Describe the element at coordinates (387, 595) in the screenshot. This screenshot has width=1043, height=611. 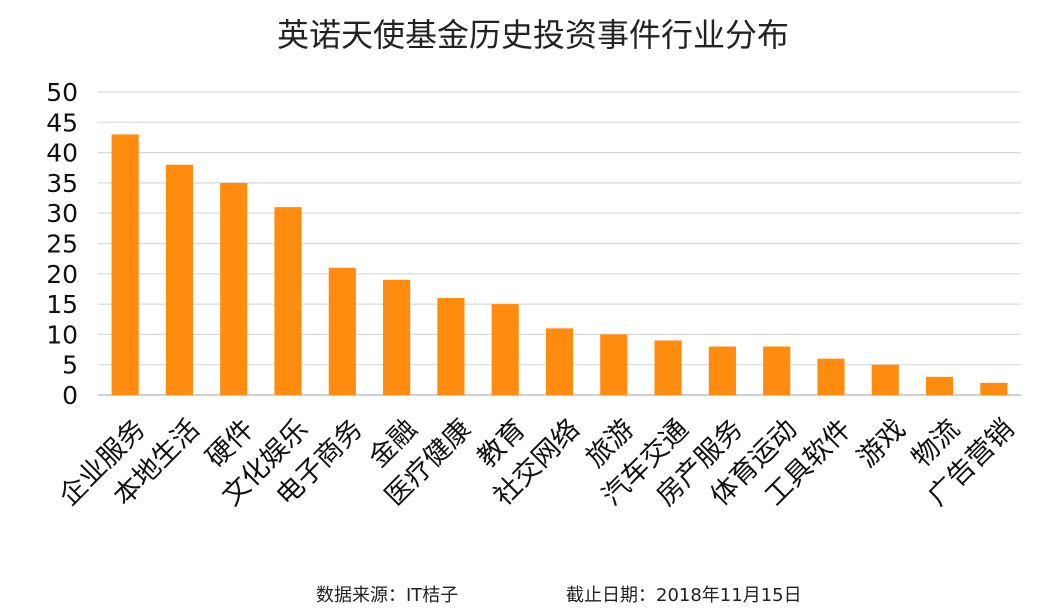
I see `data-source-note: 数据来源：IT桔子` at that location.